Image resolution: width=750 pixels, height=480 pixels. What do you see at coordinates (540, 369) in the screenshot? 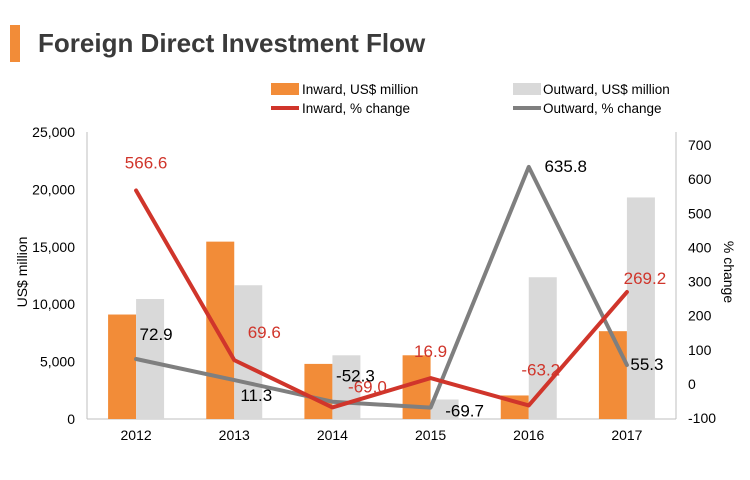
I see `data-label-inward: -63.2` at bounding box center [540, 369].